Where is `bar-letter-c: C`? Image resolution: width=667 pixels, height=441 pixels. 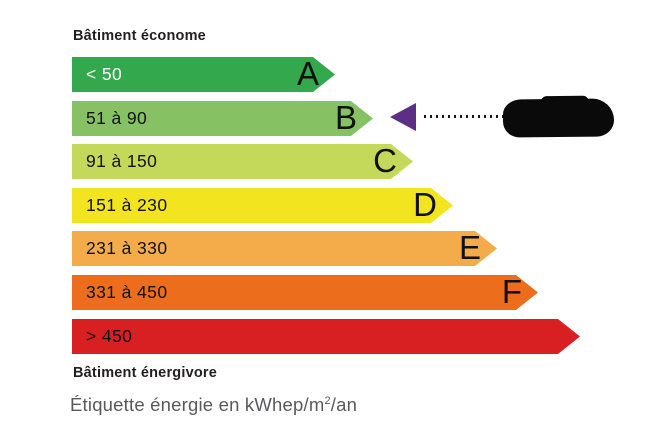 bar-letter-c: C is located at coordinates (385, 160).